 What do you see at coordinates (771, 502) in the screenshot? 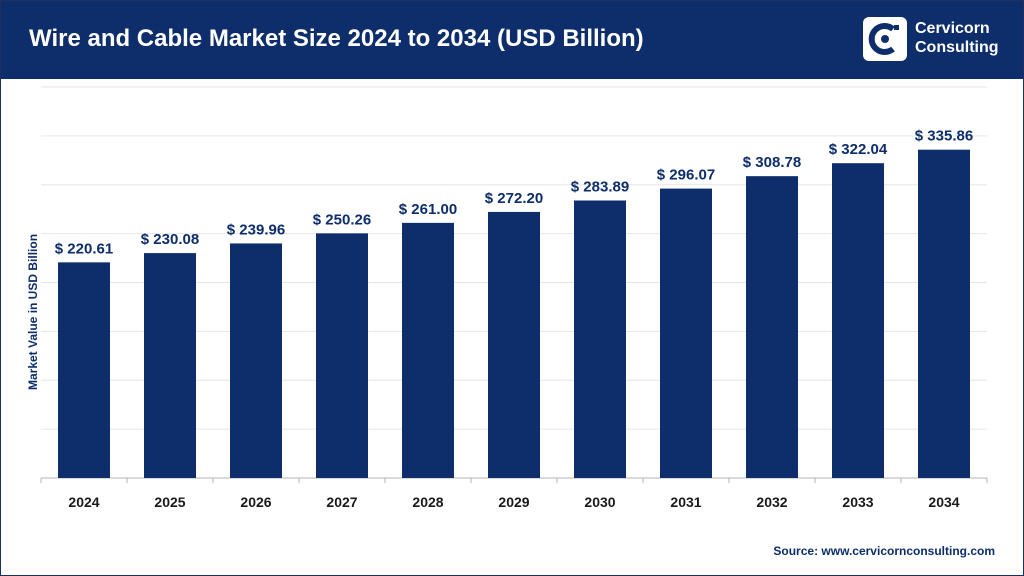
I see `x-tick-label: 2032` at bounding box center [771, 502].